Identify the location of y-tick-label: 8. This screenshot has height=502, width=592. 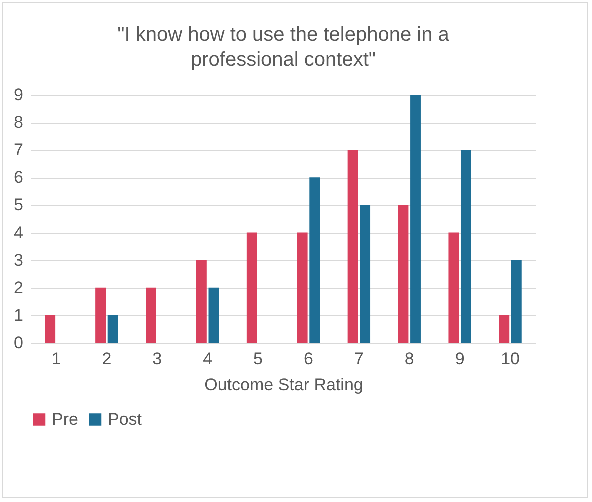
(19, 122).